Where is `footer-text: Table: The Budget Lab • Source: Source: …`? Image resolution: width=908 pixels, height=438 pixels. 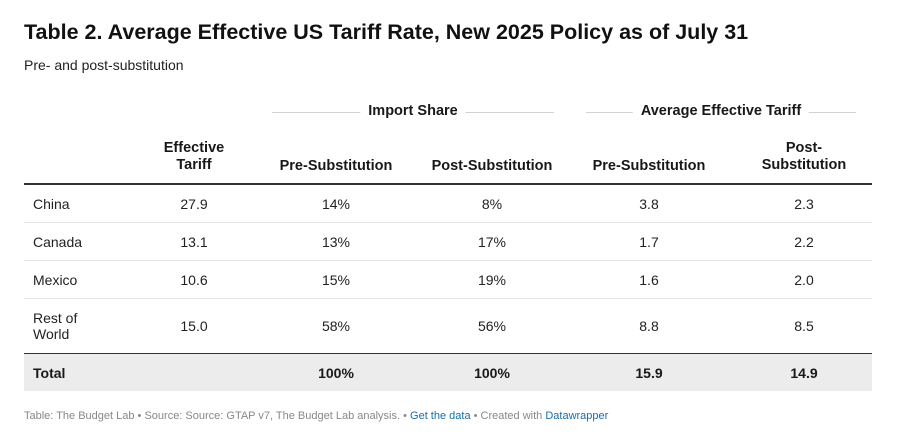 footer-text: Table: The Budget Lab • Source: Source: … is located at coordinates (217, 416).